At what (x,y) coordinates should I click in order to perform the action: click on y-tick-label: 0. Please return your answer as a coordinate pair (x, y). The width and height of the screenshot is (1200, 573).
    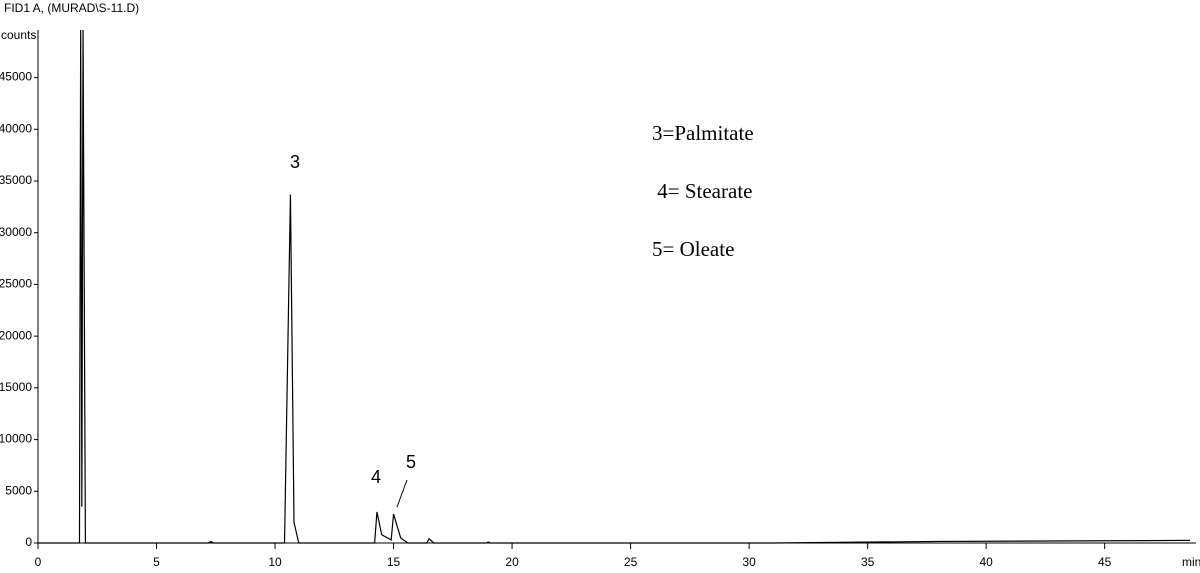
    Looking at the image, I should click on (28, 542).